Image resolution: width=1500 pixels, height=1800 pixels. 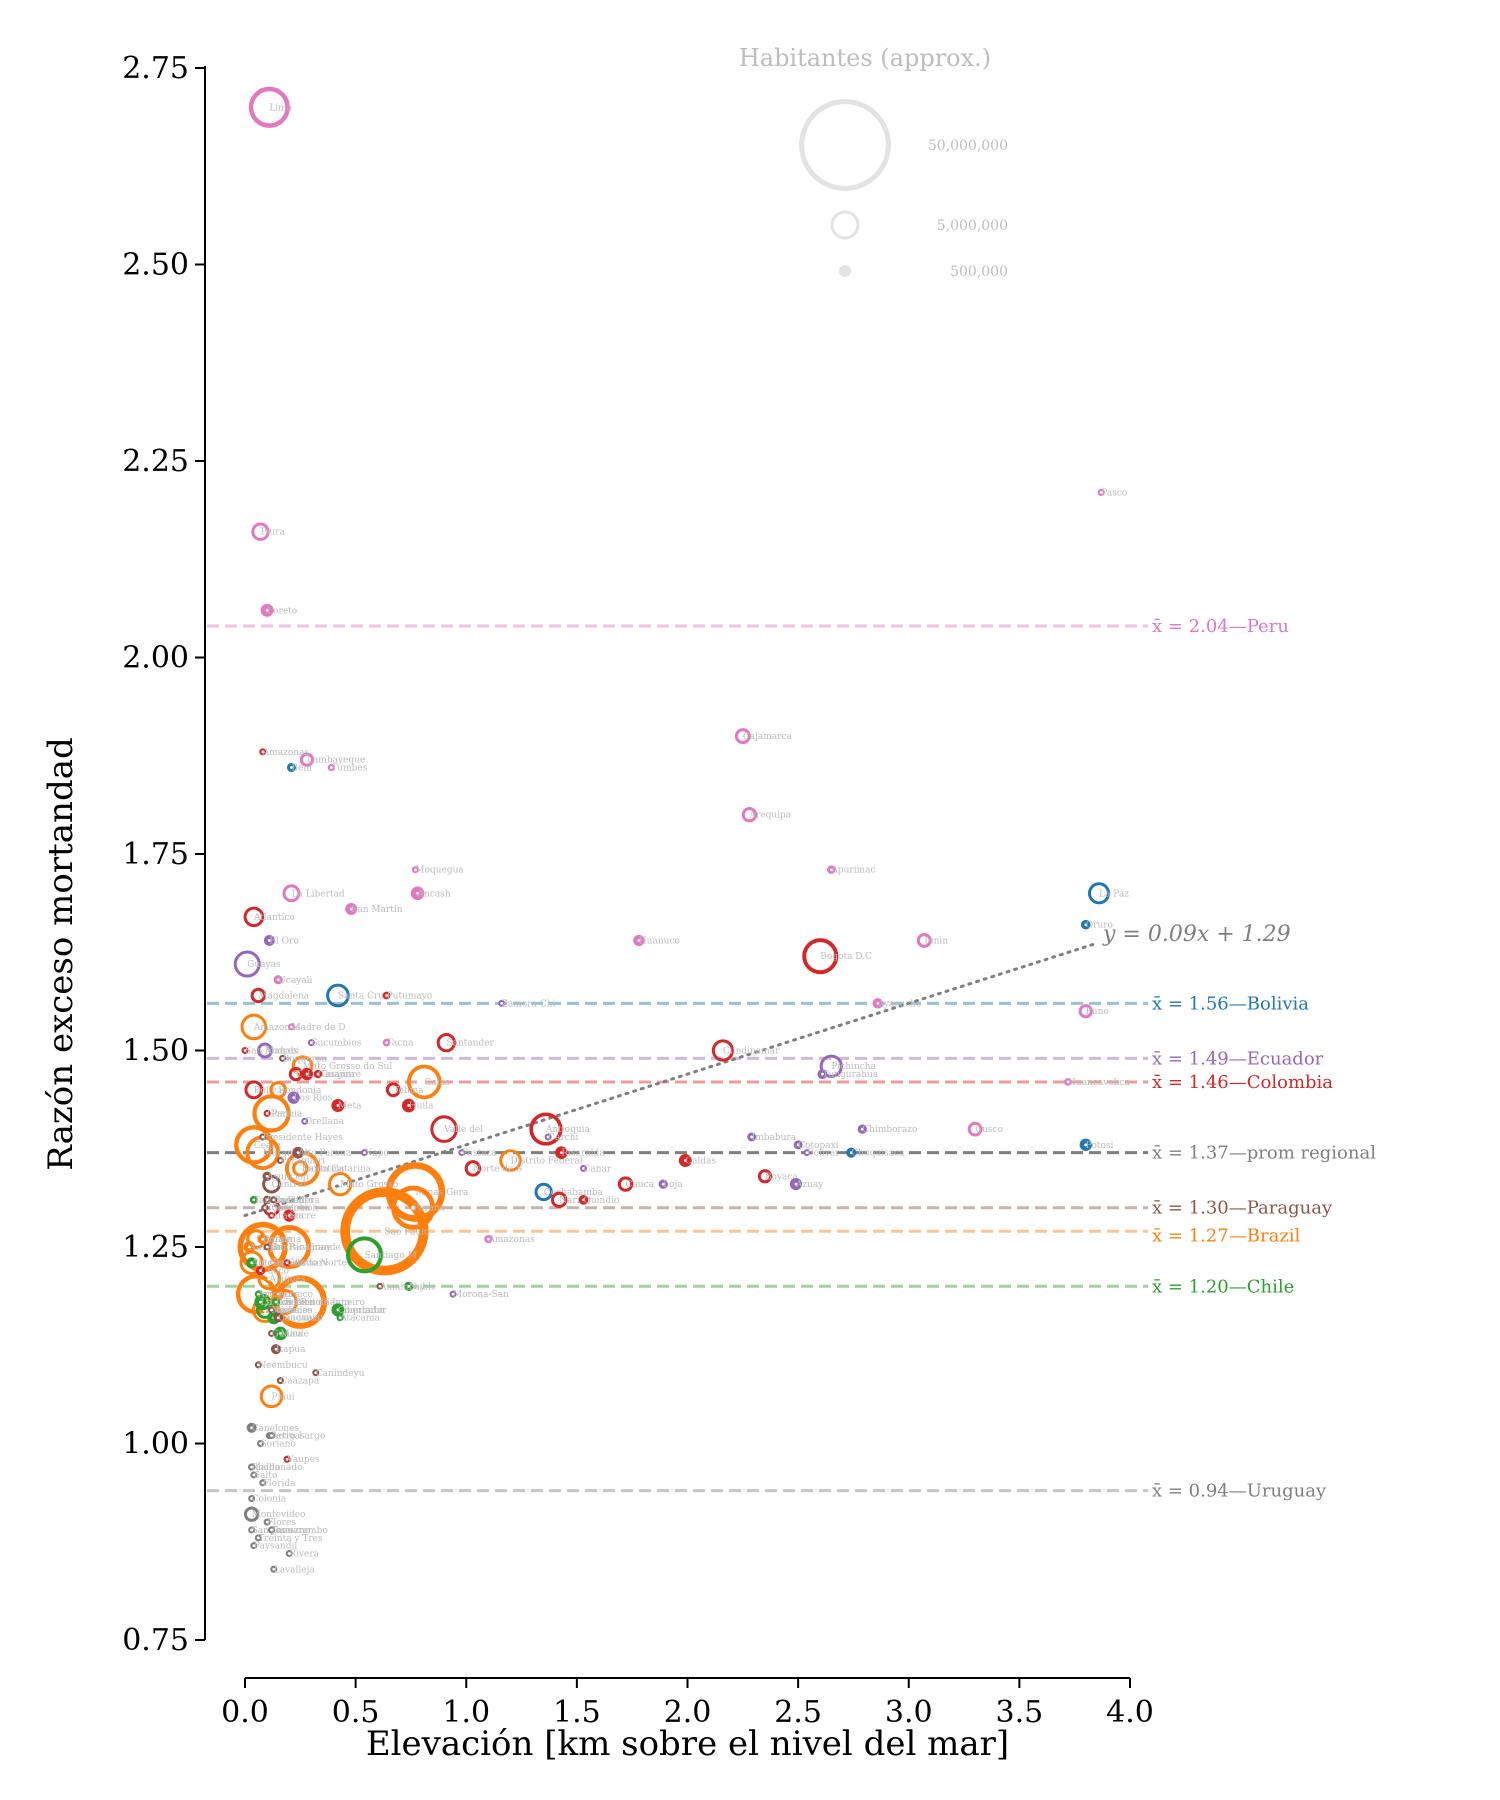 I want to click on point-label: Huila, so click(x=421, y=1107).